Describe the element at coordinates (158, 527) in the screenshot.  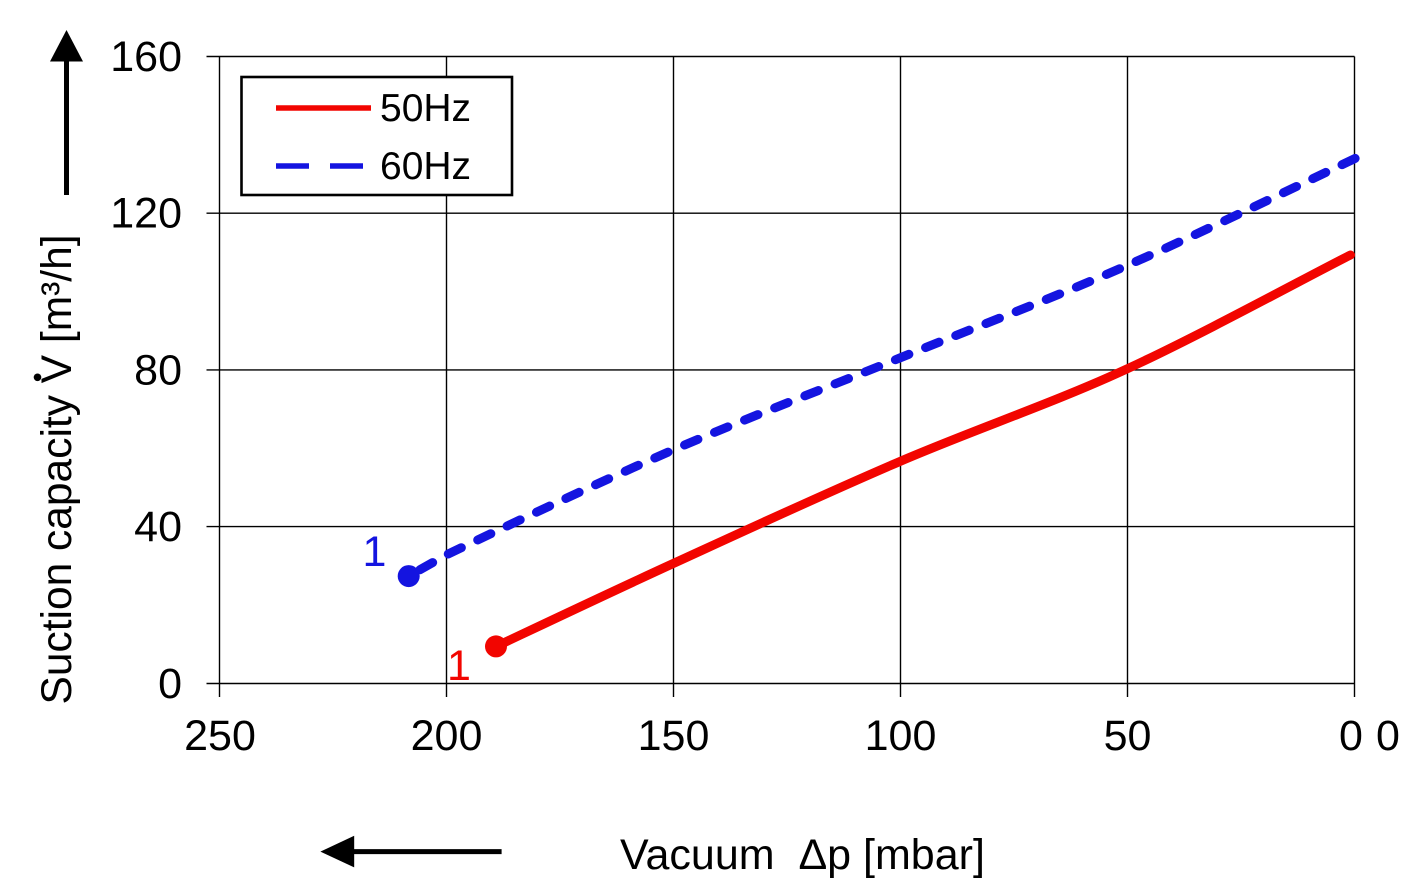
I see `svg-text: 40` at that location.